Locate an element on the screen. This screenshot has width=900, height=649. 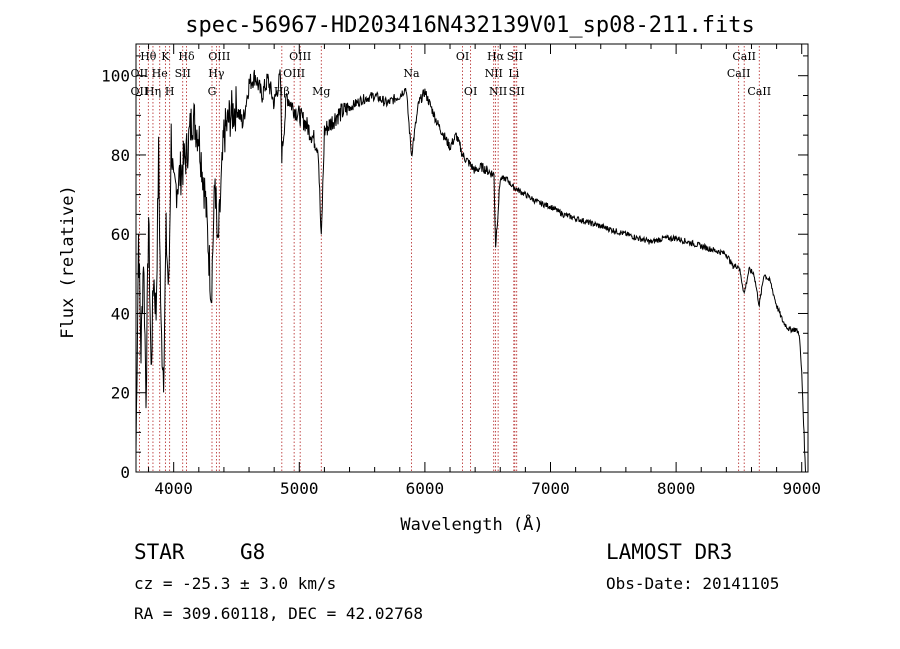
line-label: Na is located at coordinates (411, 73).